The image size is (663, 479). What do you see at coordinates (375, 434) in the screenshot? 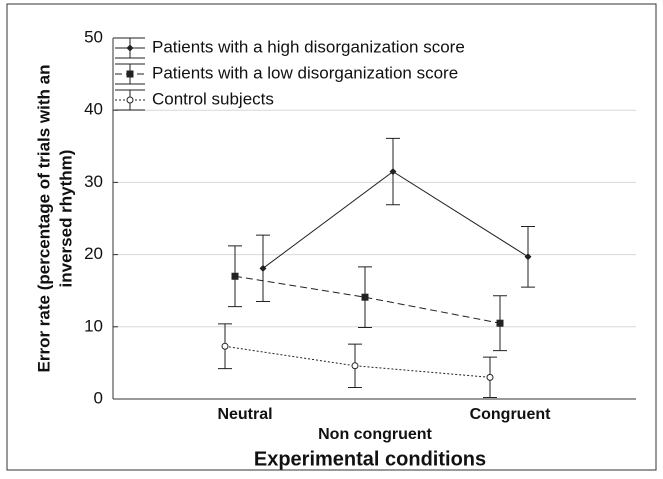
I see `x-tick-label: Non congruent` at bounding box center [375, 434].